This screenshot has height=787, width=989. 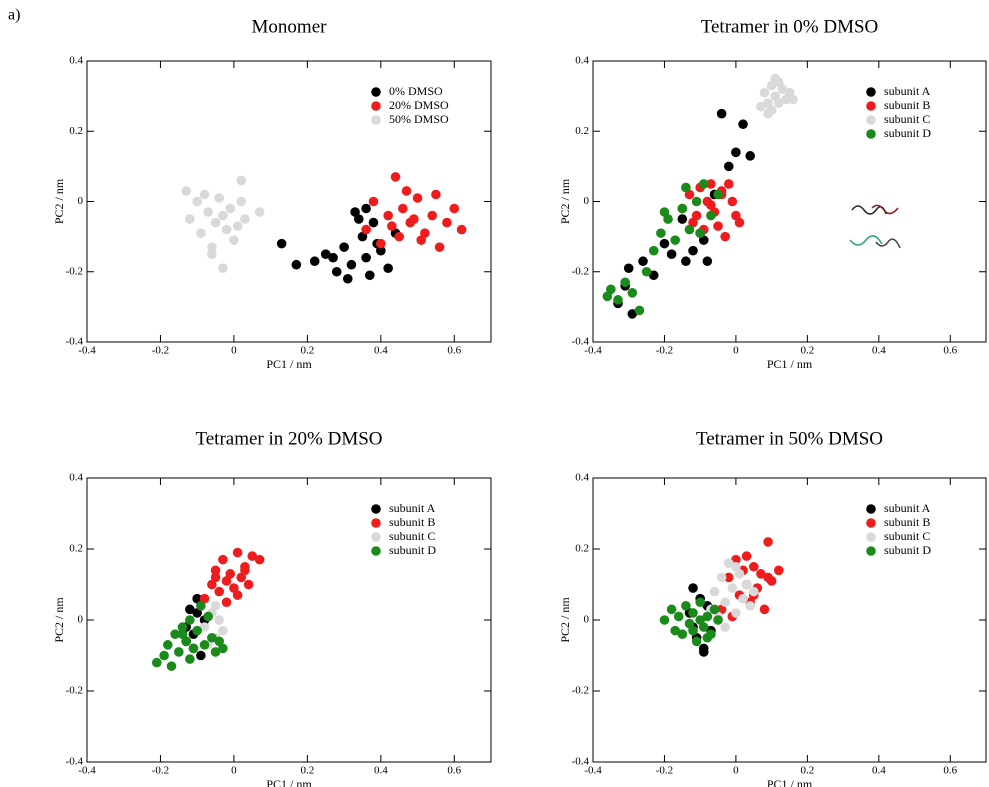 I want to click on x-tick-label: 0.2, so click(x=307, y=771).